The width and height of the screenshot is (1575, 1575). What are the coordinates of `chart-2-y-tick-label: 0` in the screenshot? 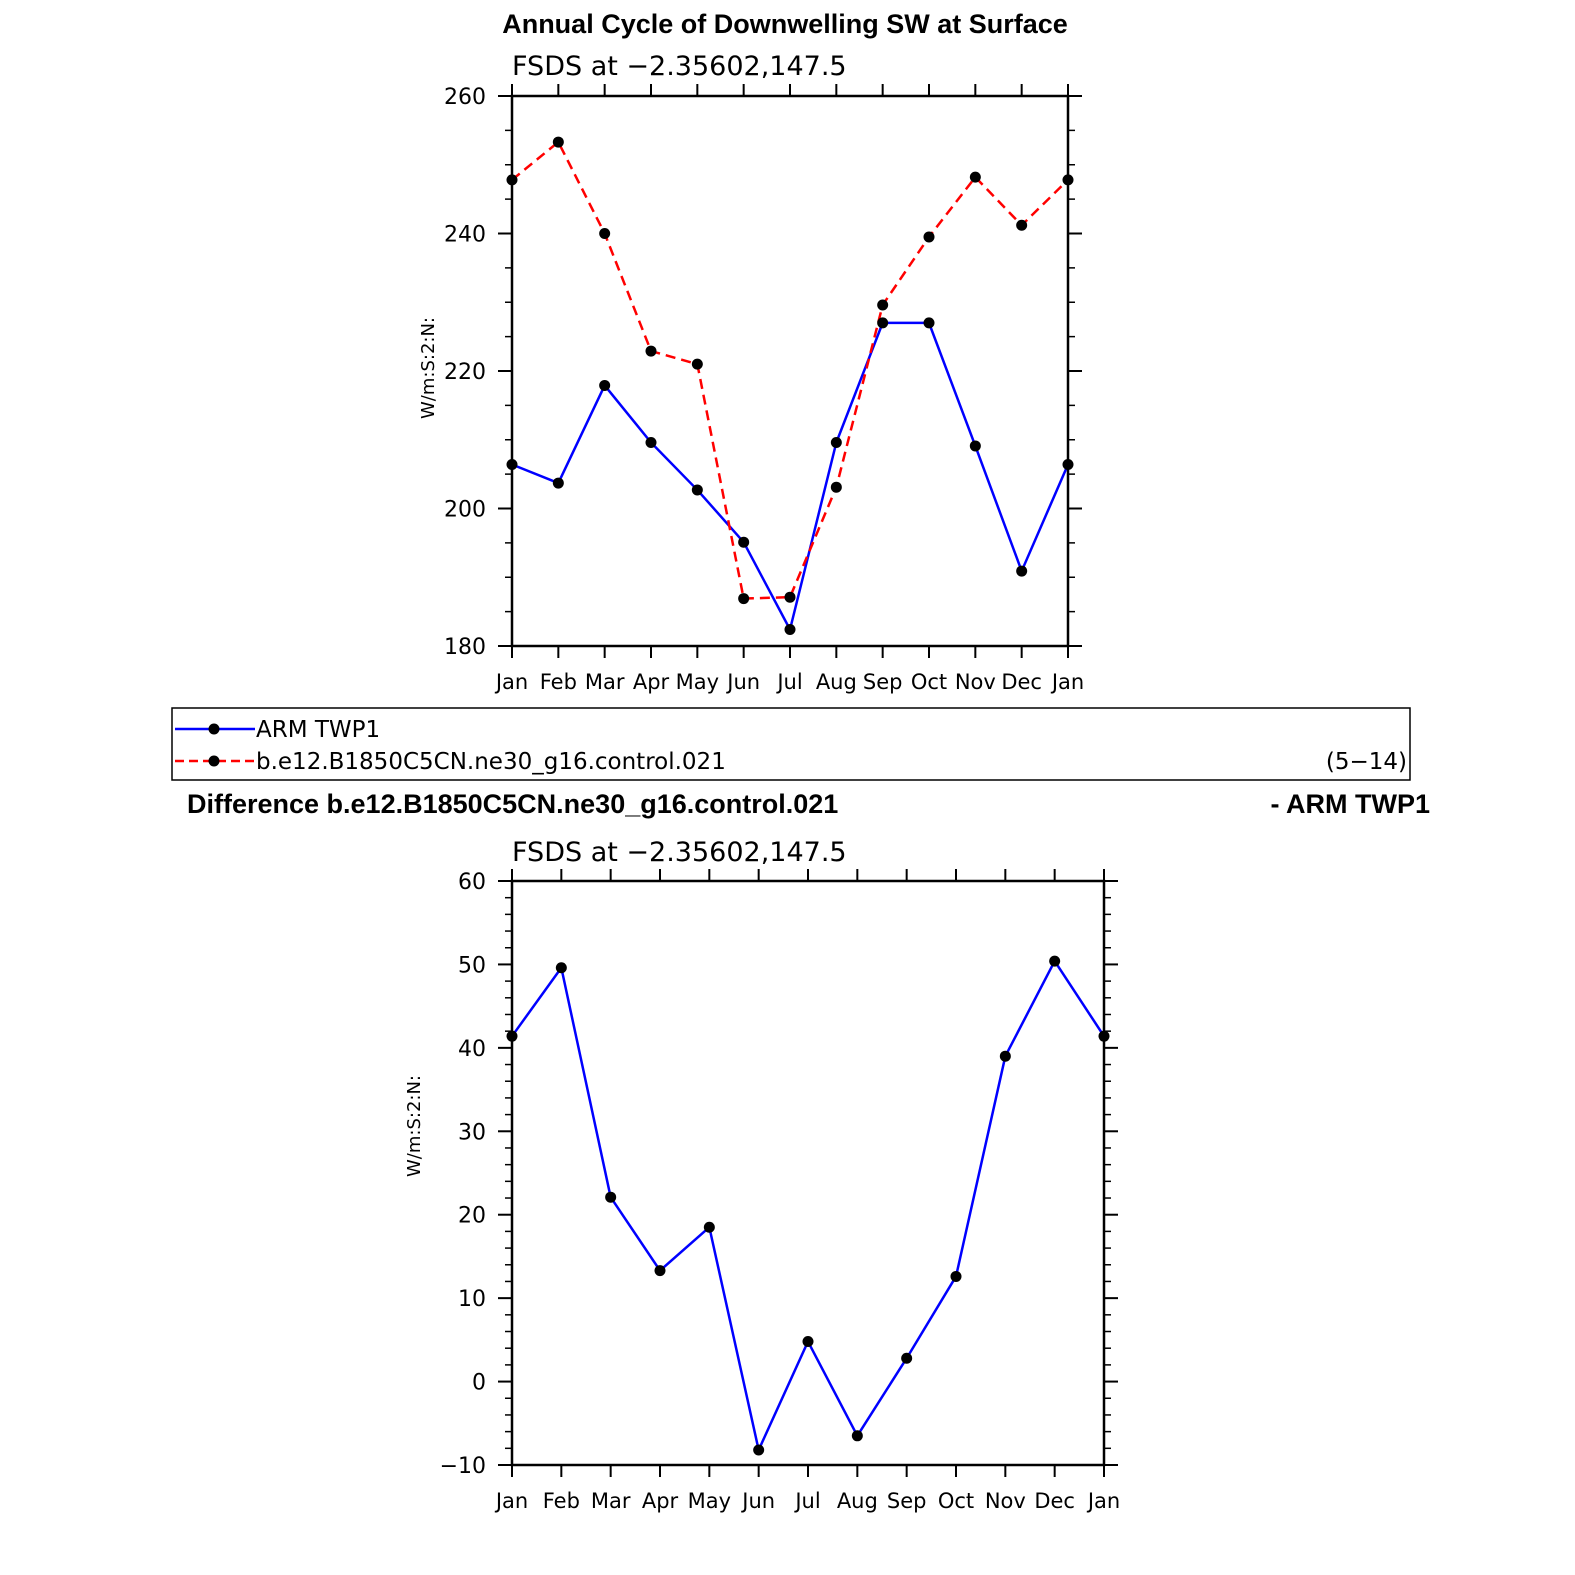 It's located at (479, 1383).